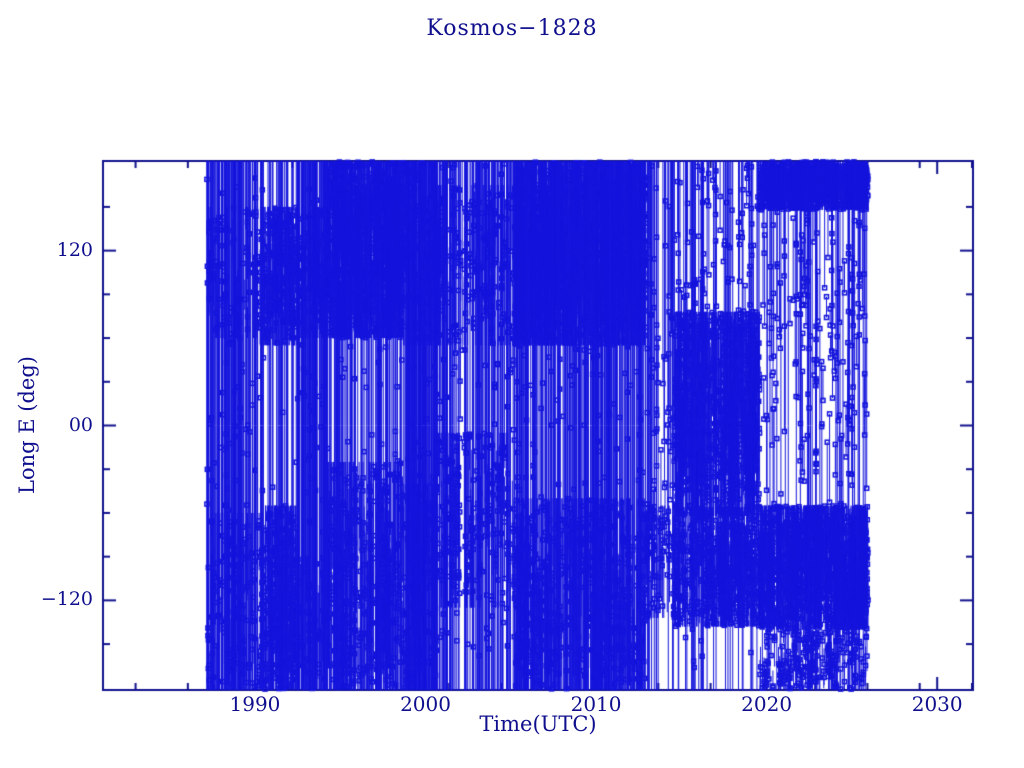  What do you see at coordinates (255, 704) in the screenshot?
I see `x-tick-label: 1990` at bounding box center [255, 704].